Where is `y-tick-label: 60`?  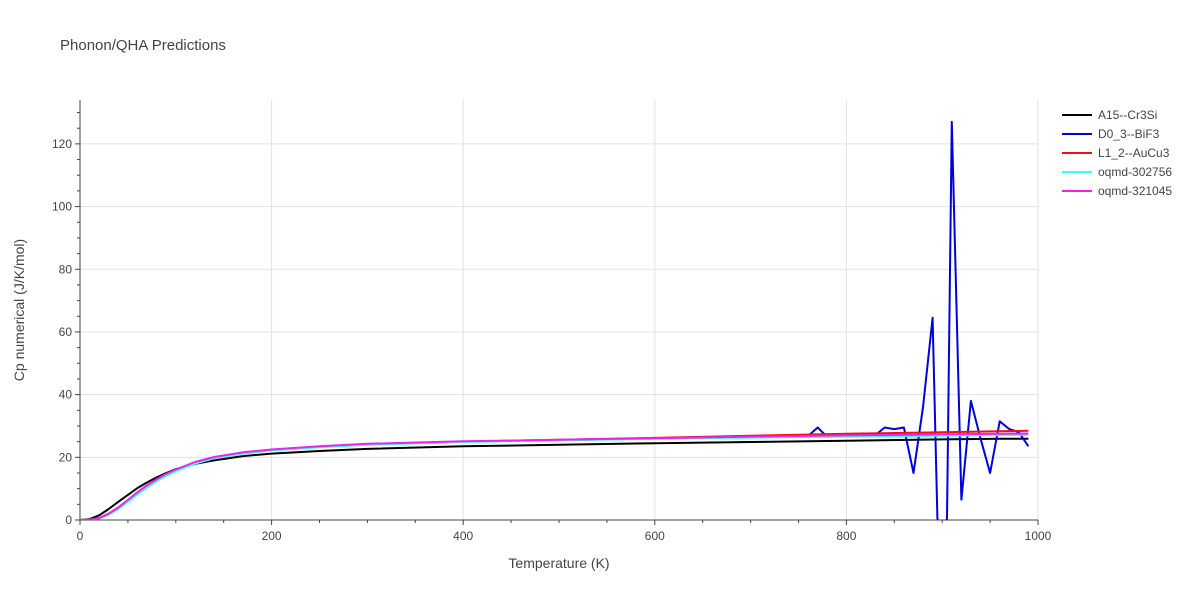 y-tick-label: 60 is located at coordinates (66, 332).